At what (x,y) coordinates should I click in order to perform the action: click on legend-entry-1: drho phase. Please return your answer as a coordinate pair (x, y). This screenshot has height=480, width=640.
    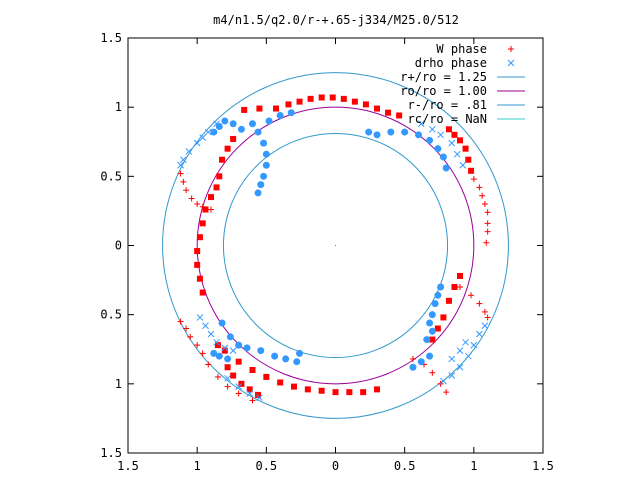
    Looking at the image, I should click on (465, 63).